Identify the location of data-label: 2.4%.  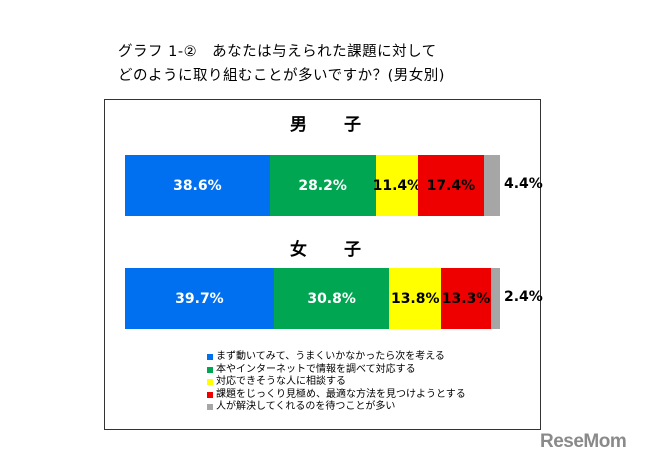
(523, 297).